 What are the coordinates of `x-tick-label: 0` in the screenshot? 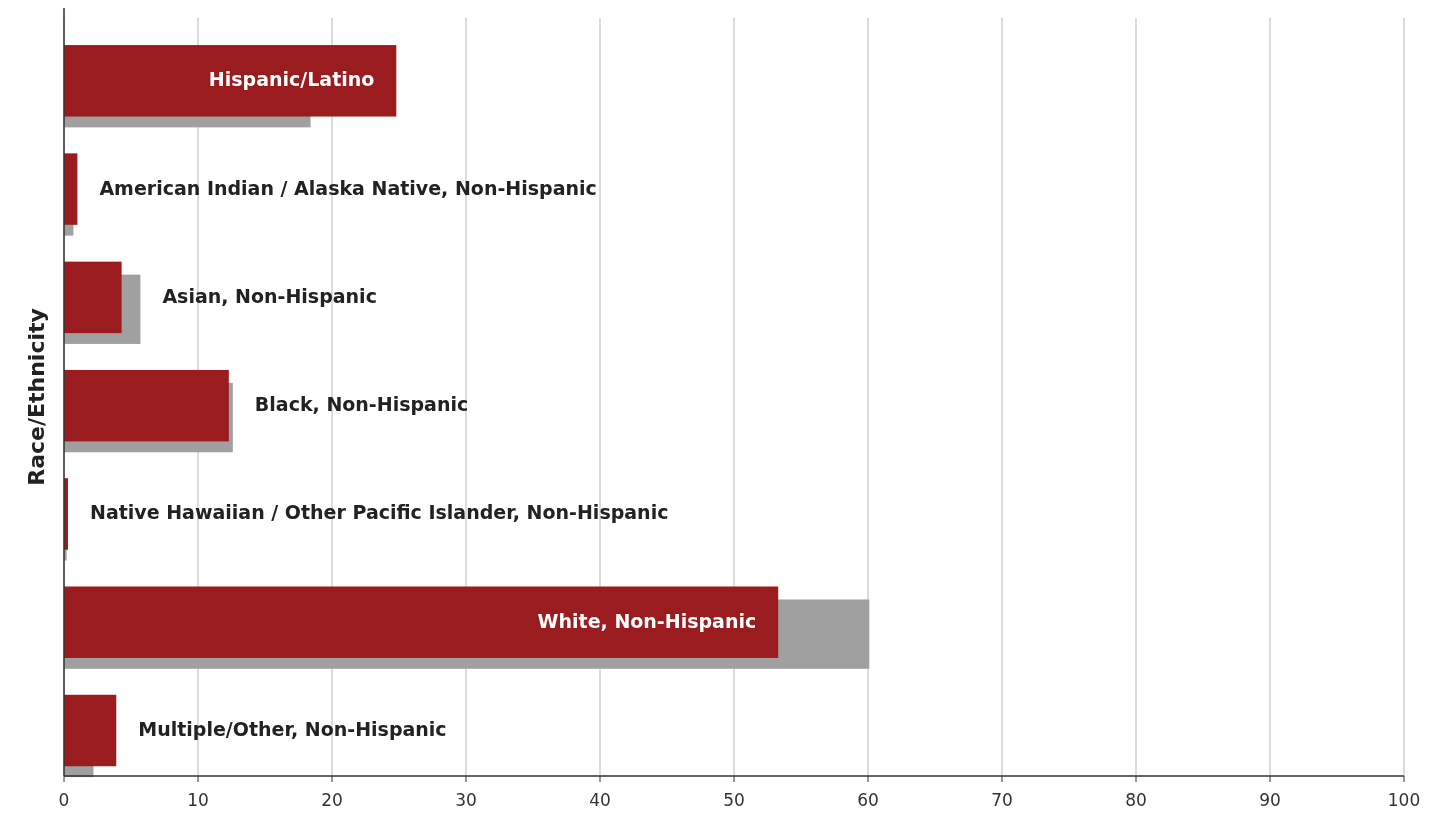 It's located at (64, 800).